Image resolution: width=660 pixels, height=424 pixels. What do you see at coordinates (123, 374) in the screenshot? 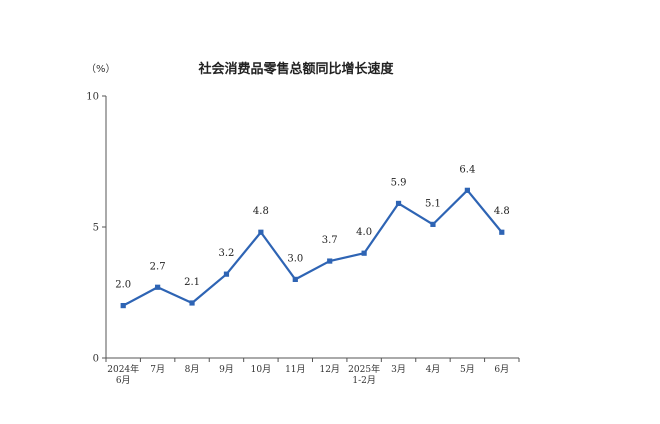
I see `x-tick-label: 2024年 6月` at bounding box center [123, 374].